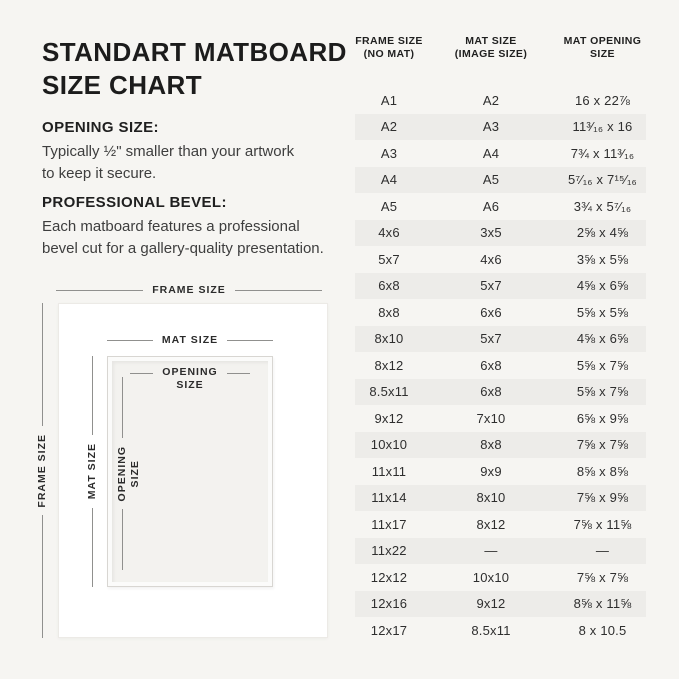 This screenshot has width=679, height=679. Describe the element at coordinates (278, 290) in the screenshot. I see `frame-size-right-line` at that location.